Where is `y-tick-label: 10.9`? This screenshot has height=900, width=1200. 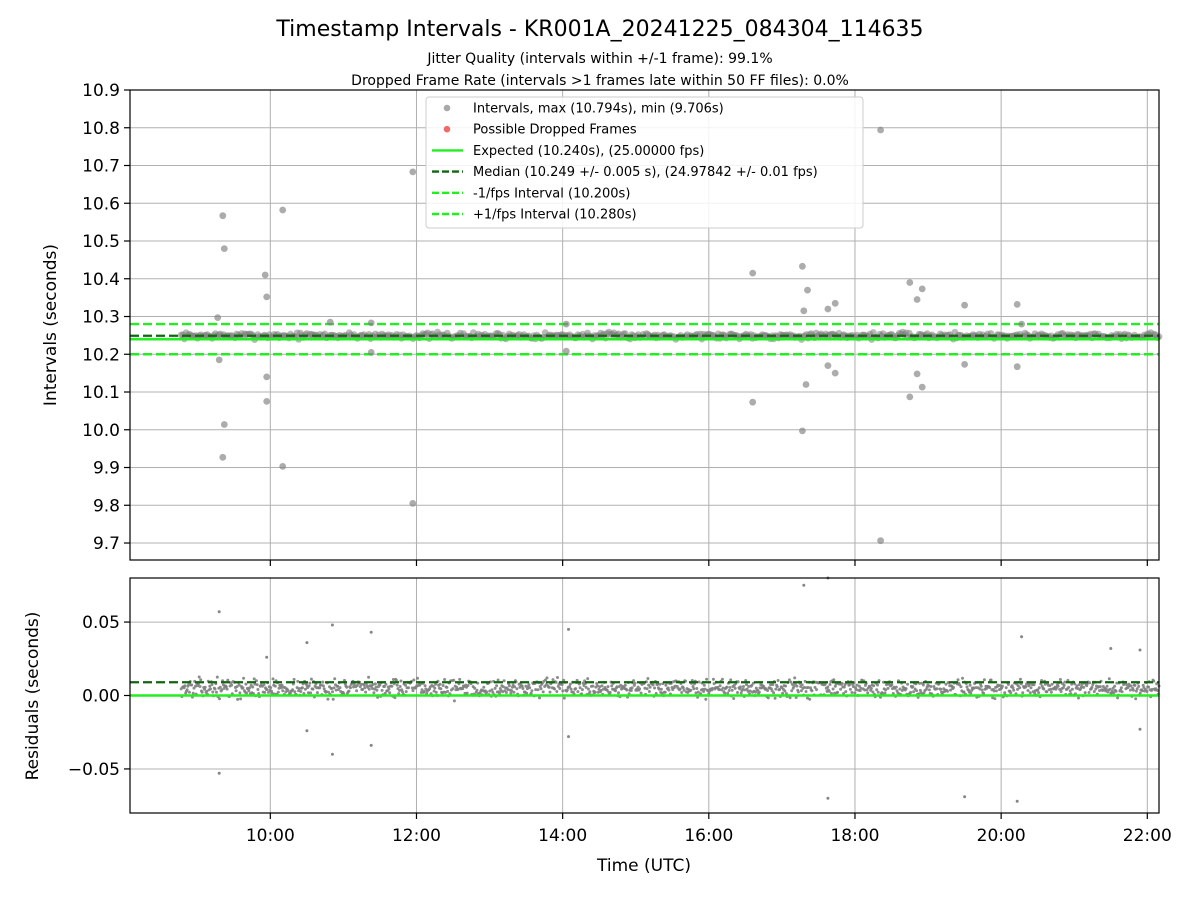 y-tick-label: 10.9 is located at coordinates (101, 91).